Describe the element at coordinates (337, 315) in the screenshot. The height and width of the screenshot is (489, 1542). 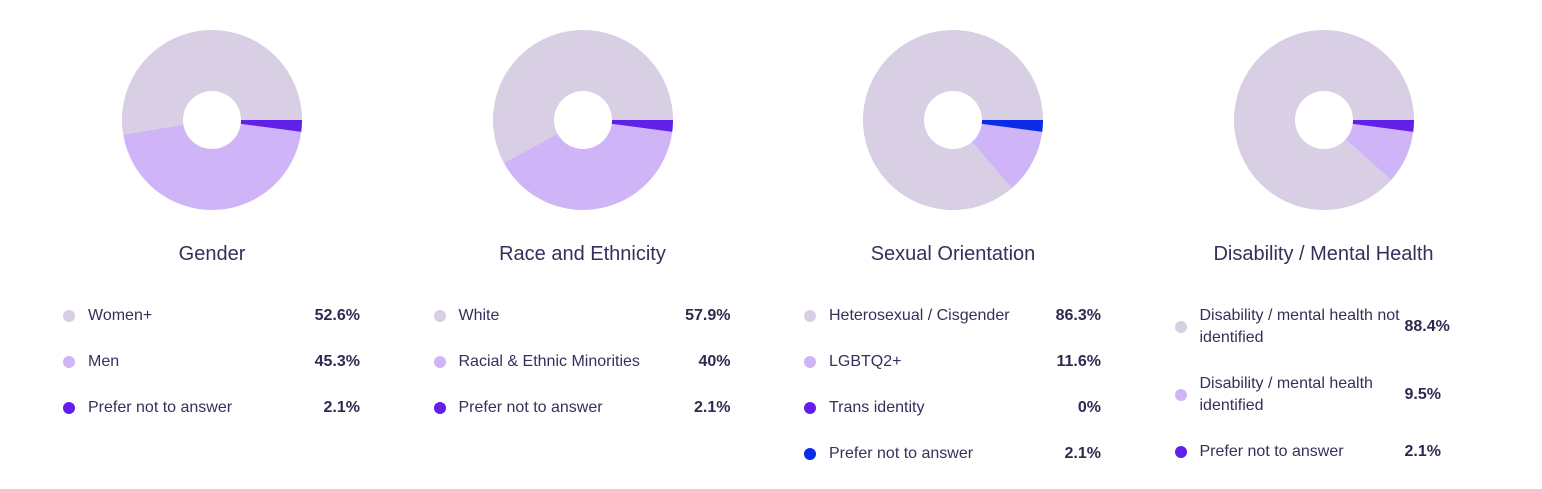
I see `legend-value: 52.6%` at that location.